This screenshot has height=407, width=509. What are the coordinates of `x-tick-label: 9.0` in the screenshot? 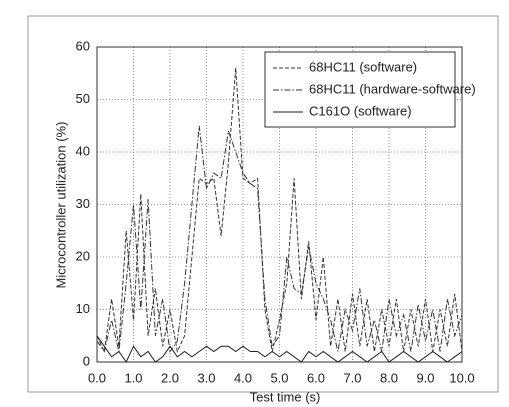 It's located at (425, 377).